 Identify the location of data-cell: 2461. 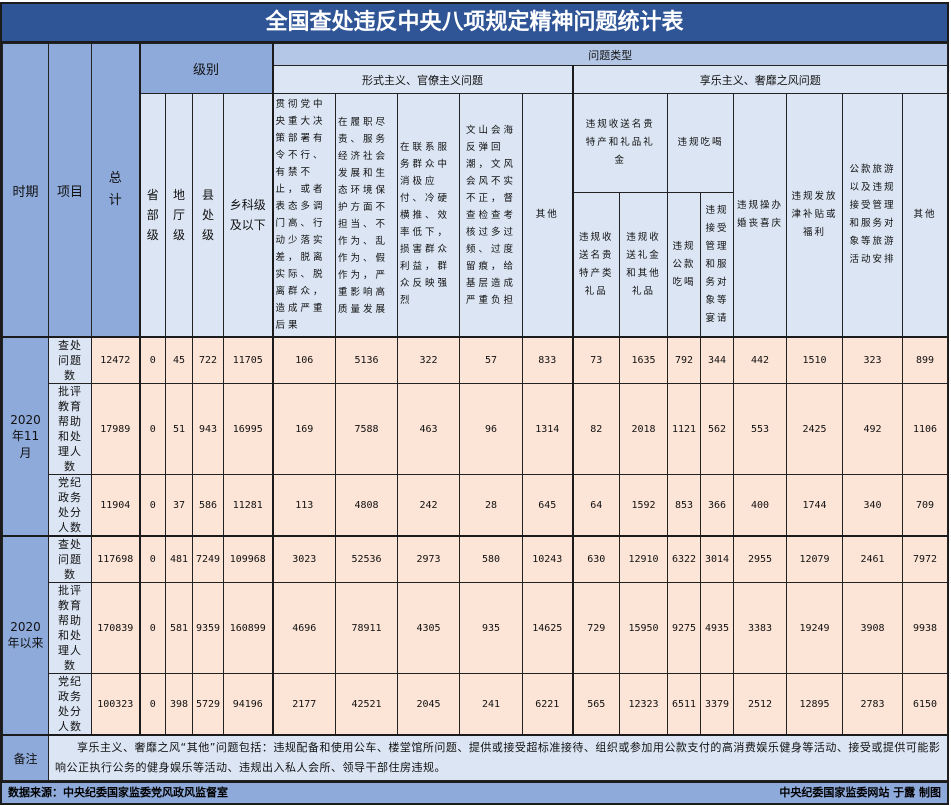
(873, 559).